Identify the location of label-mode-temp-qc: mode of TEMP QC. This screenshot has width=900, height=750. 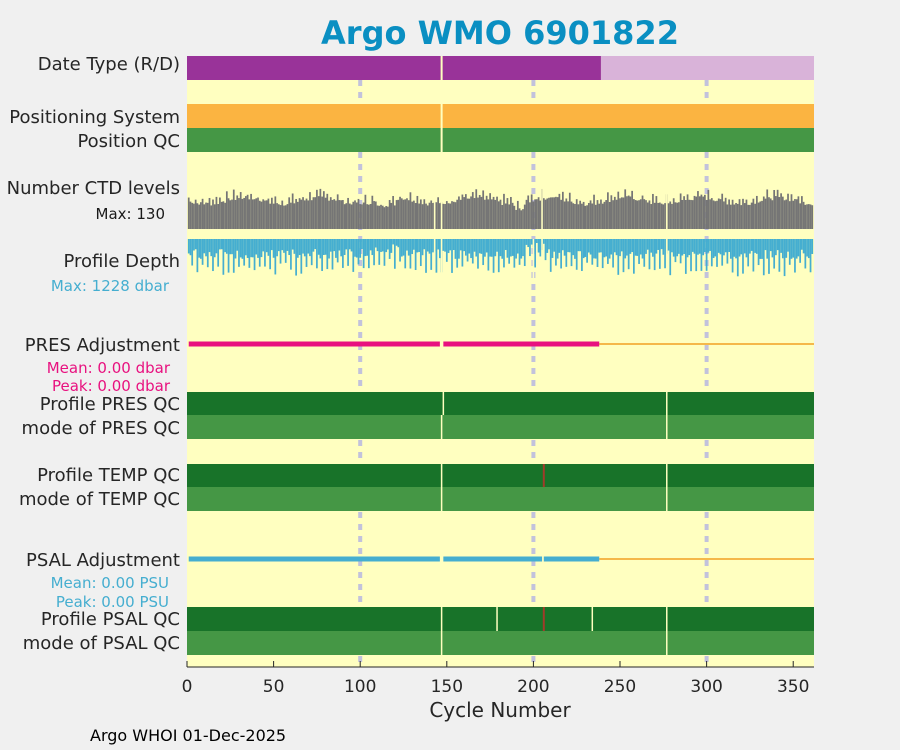
(99, 499).